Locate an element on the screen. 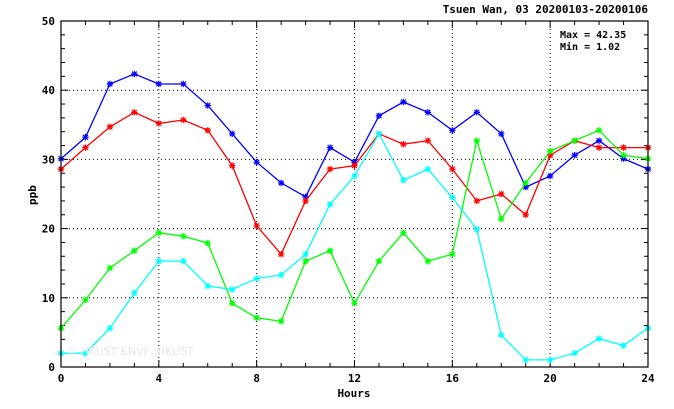  watermark: © HKUST ENVF, HKUST is located at coordinates (130, 351).